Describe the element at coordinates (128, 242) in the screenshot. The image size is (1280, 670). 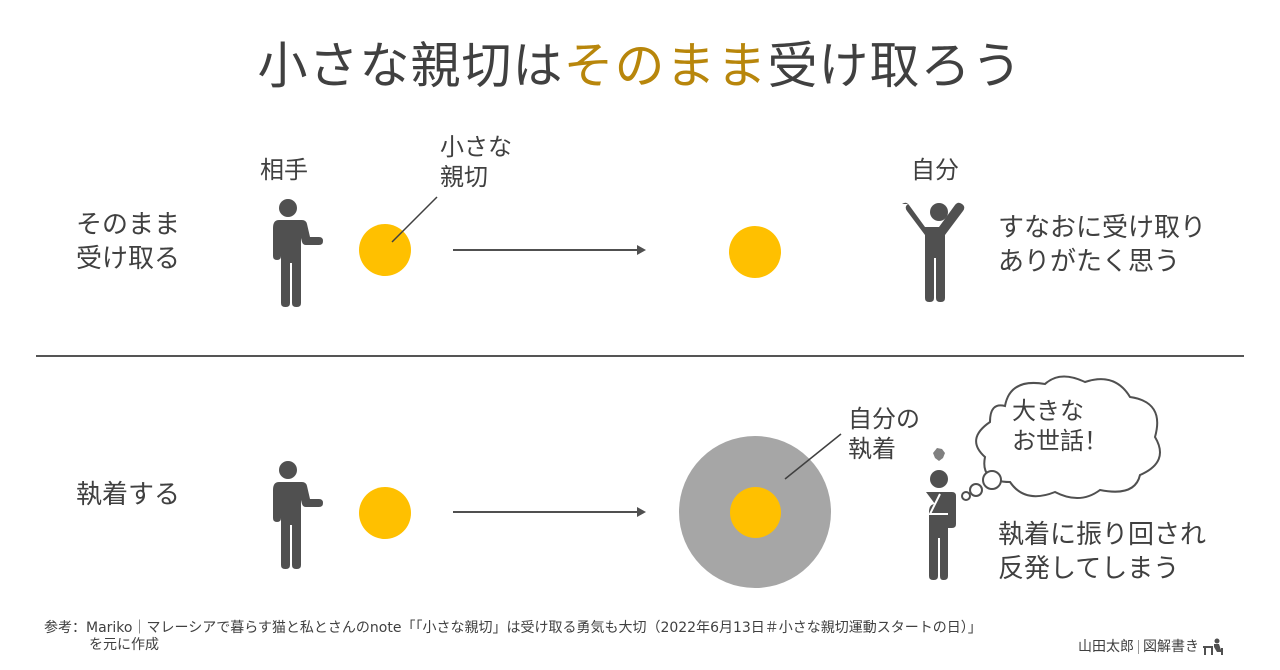
I see `row1-label: そのまま 受け取る` at that location.